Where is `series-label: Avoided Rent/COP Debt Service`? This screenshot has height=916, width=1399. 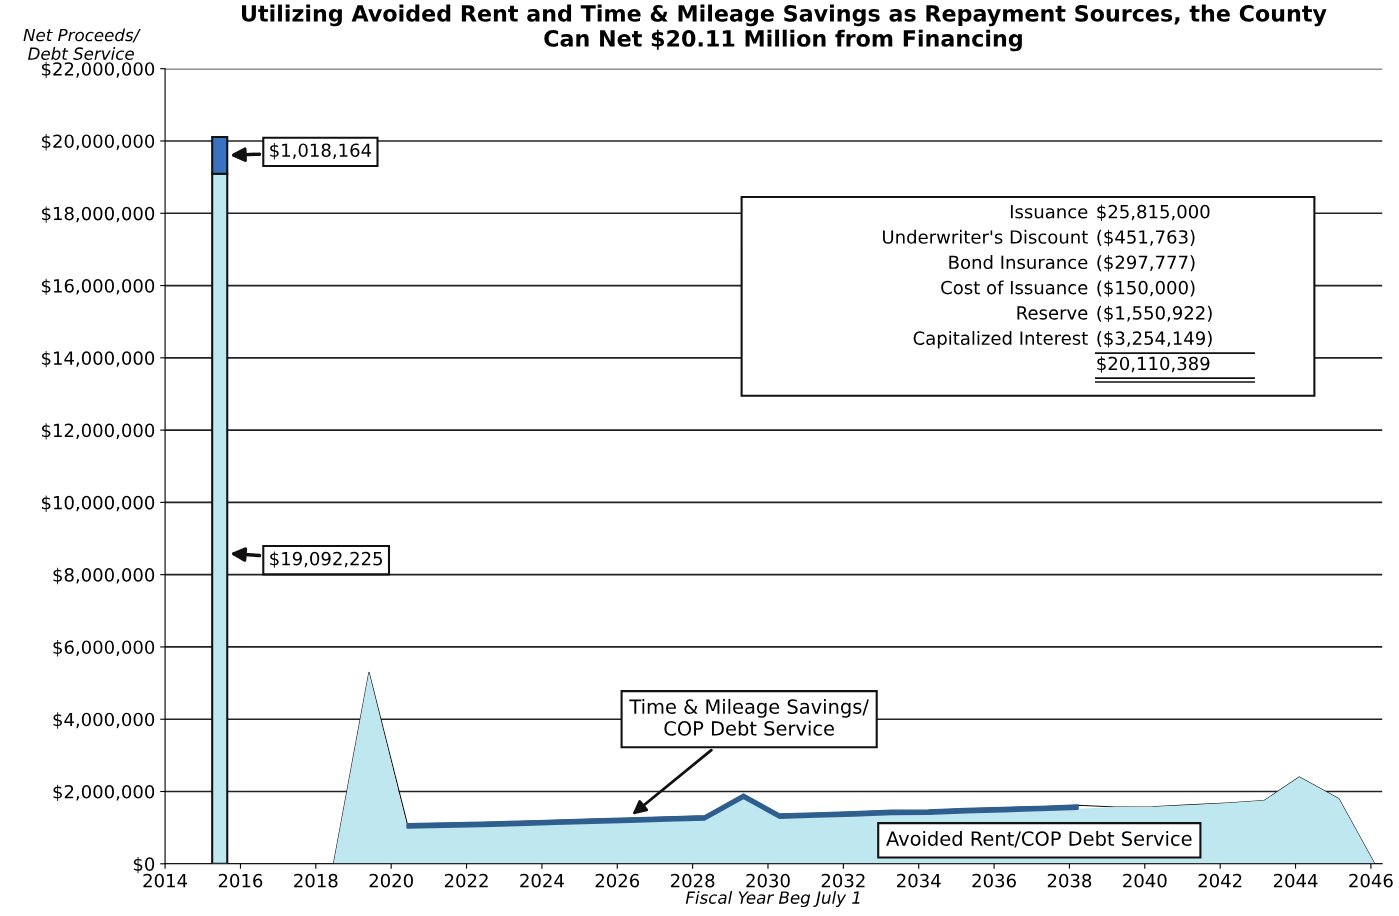 series-label: Avoided Rent/COP Debt Service is located at coordinates (1039, 839).